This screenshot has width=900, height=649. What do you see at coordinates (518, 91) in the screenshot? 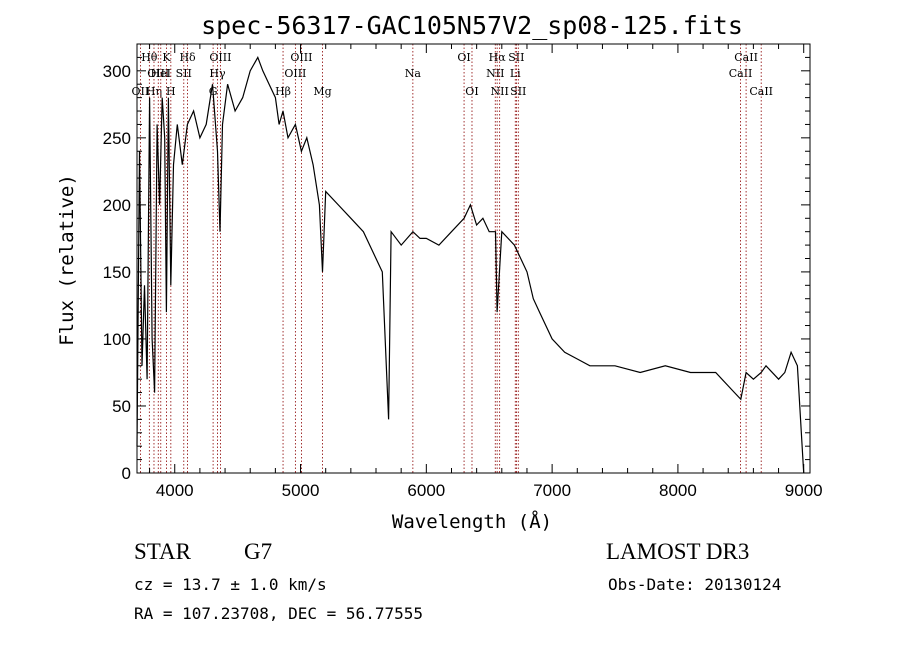
I see `line-marker-label-24: SII` at bounding box center [518, 91].